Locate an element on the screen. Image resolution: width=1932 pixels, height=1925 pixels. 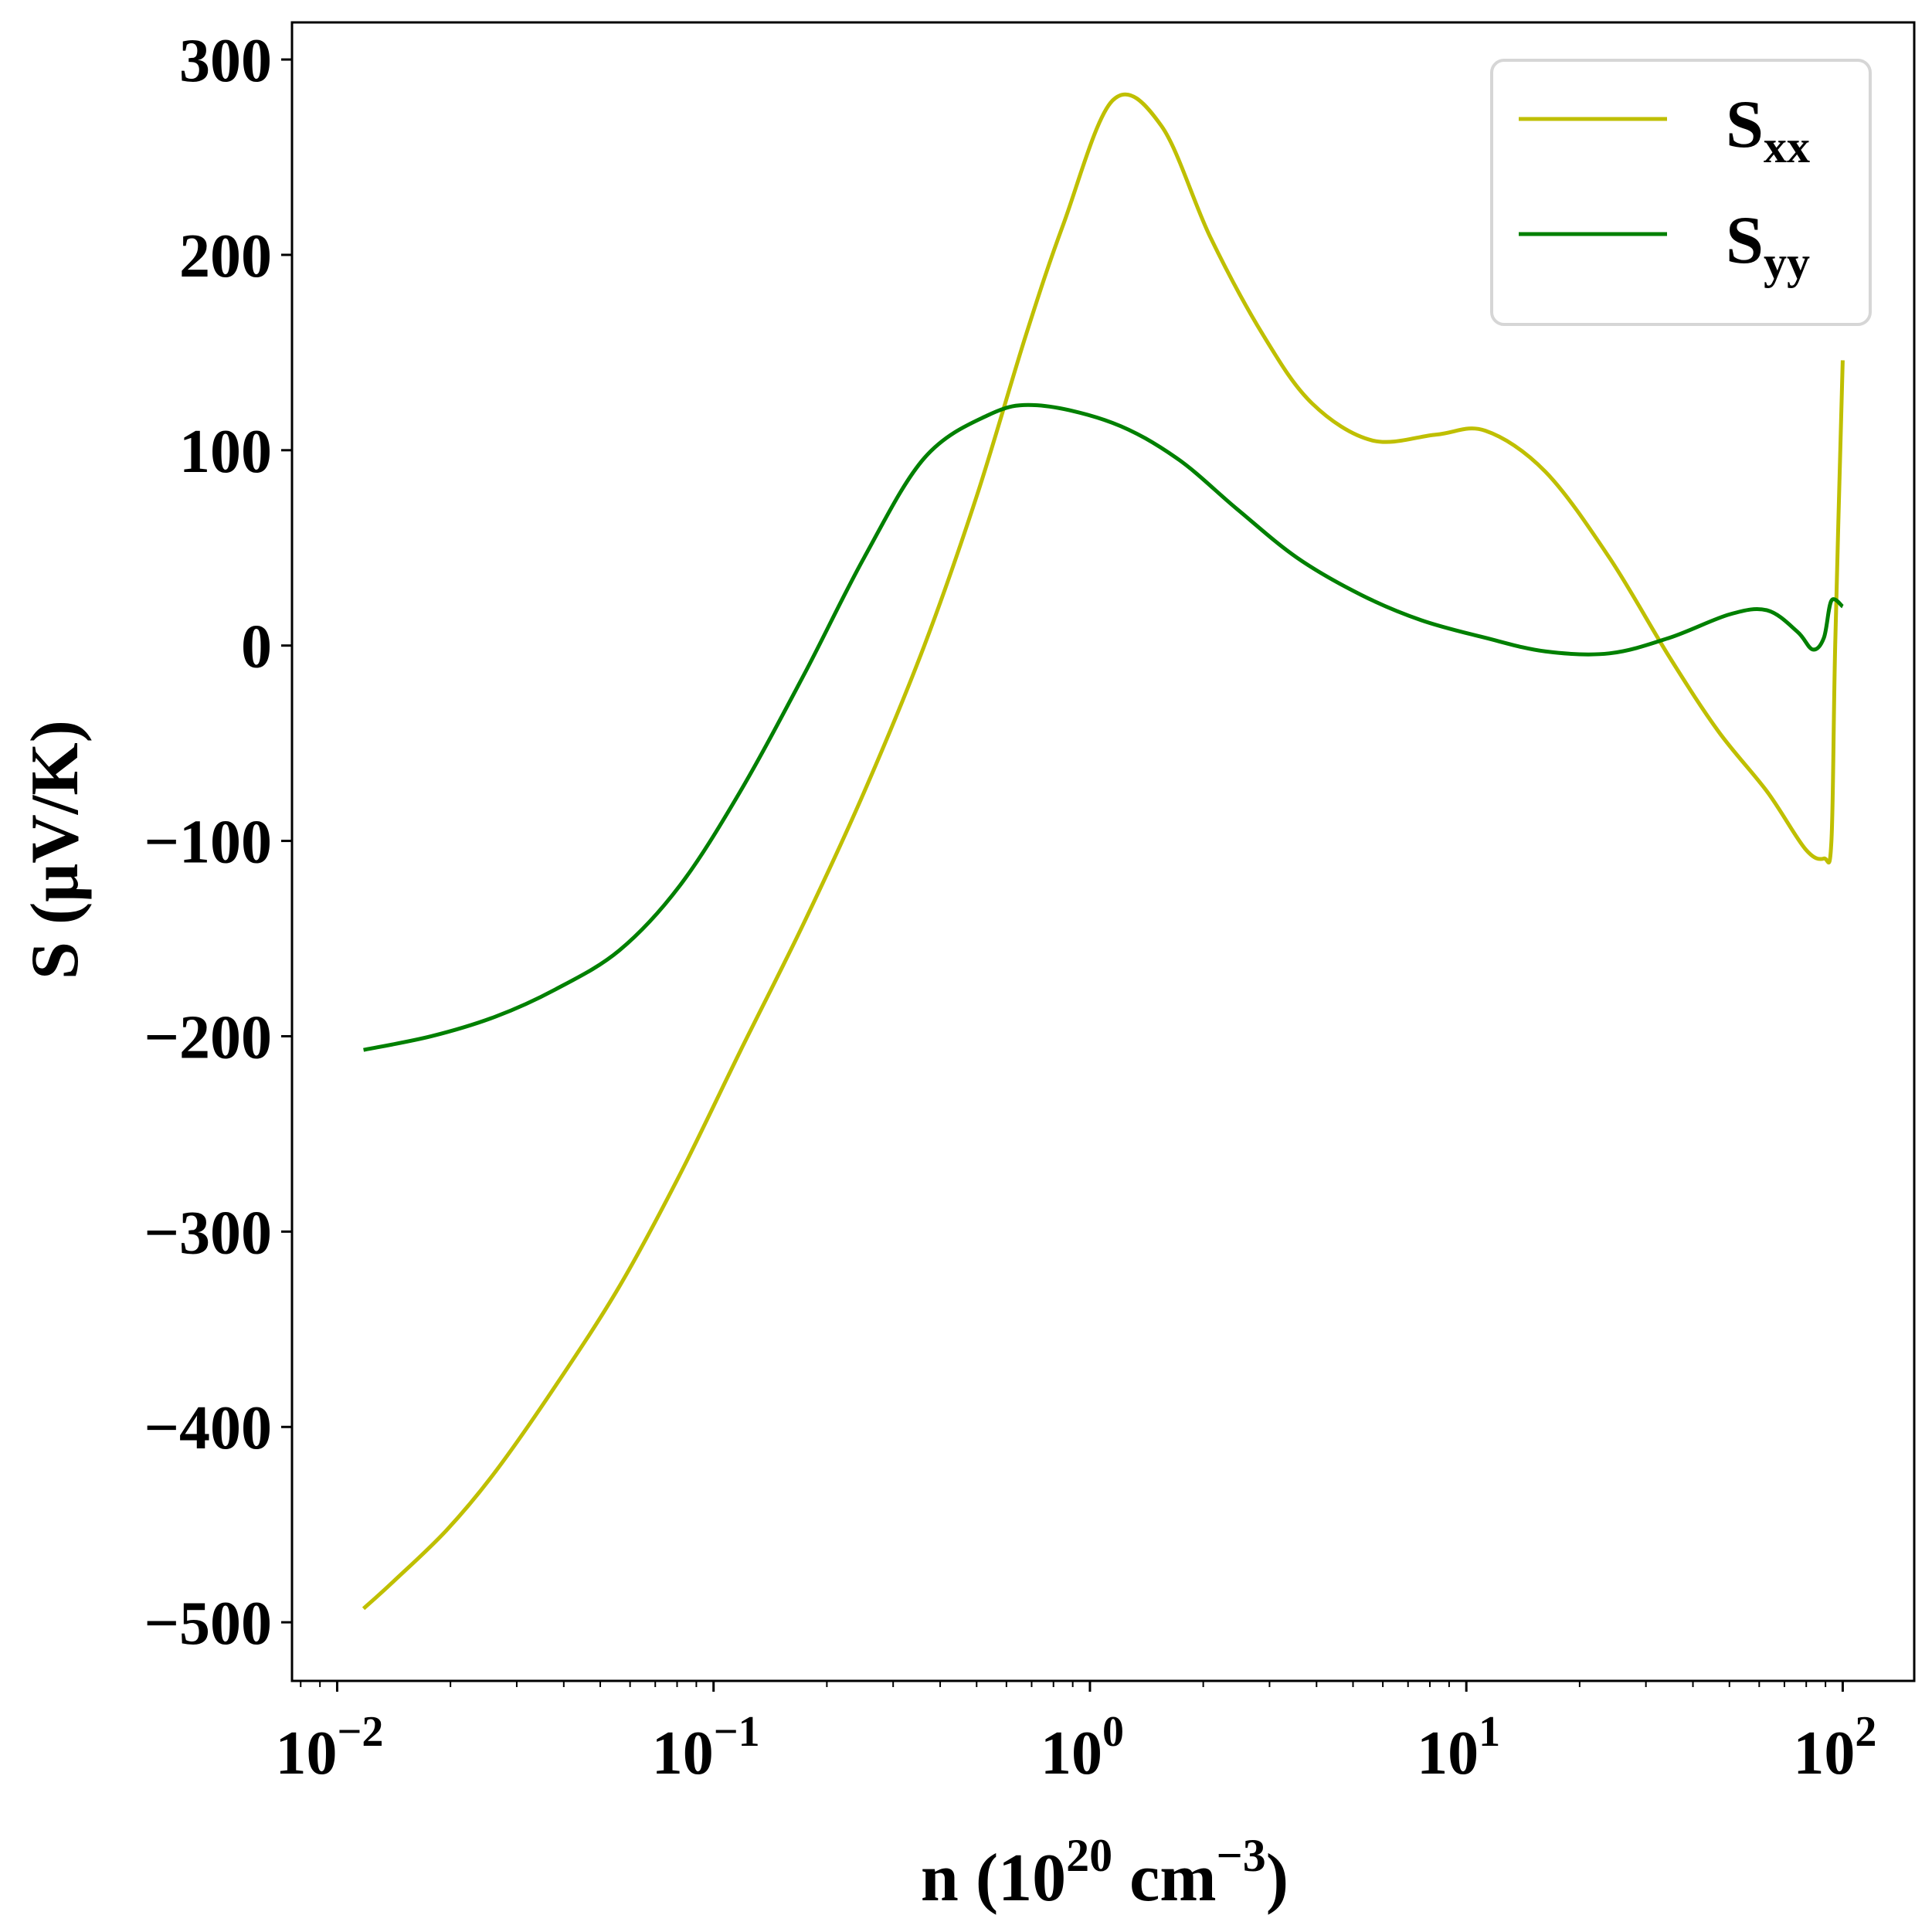
y-tick-label: −200 is located at coordinates (208, 1037).